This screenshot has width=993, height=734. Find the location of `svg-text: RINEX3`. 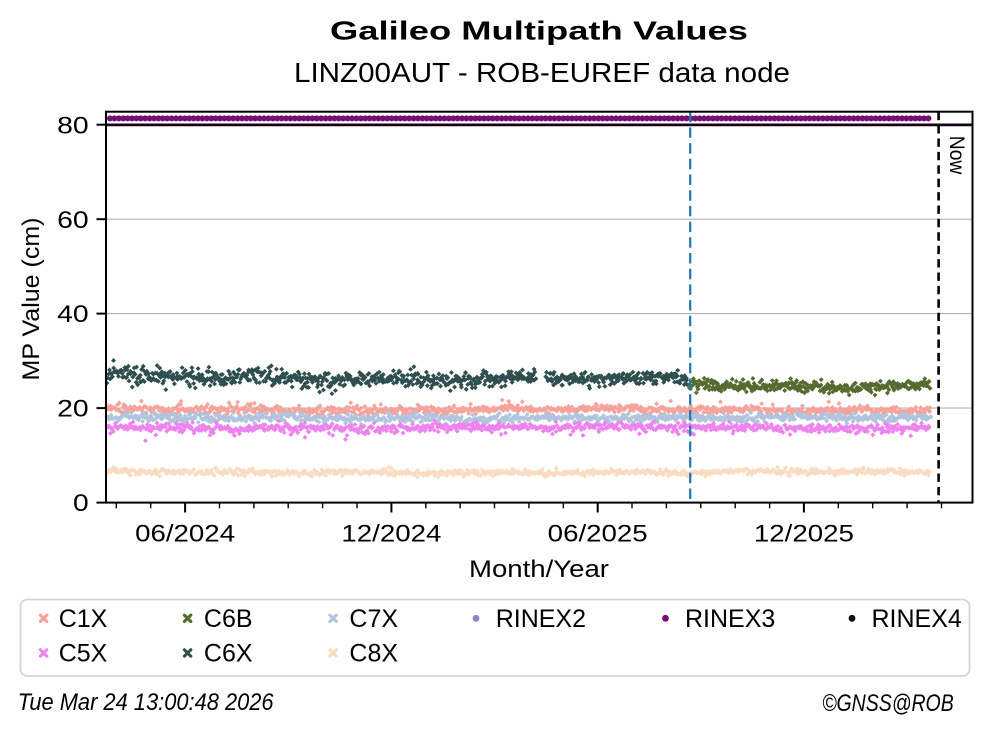

svg-text: RINEX3 is located at coordinates (730, 619).